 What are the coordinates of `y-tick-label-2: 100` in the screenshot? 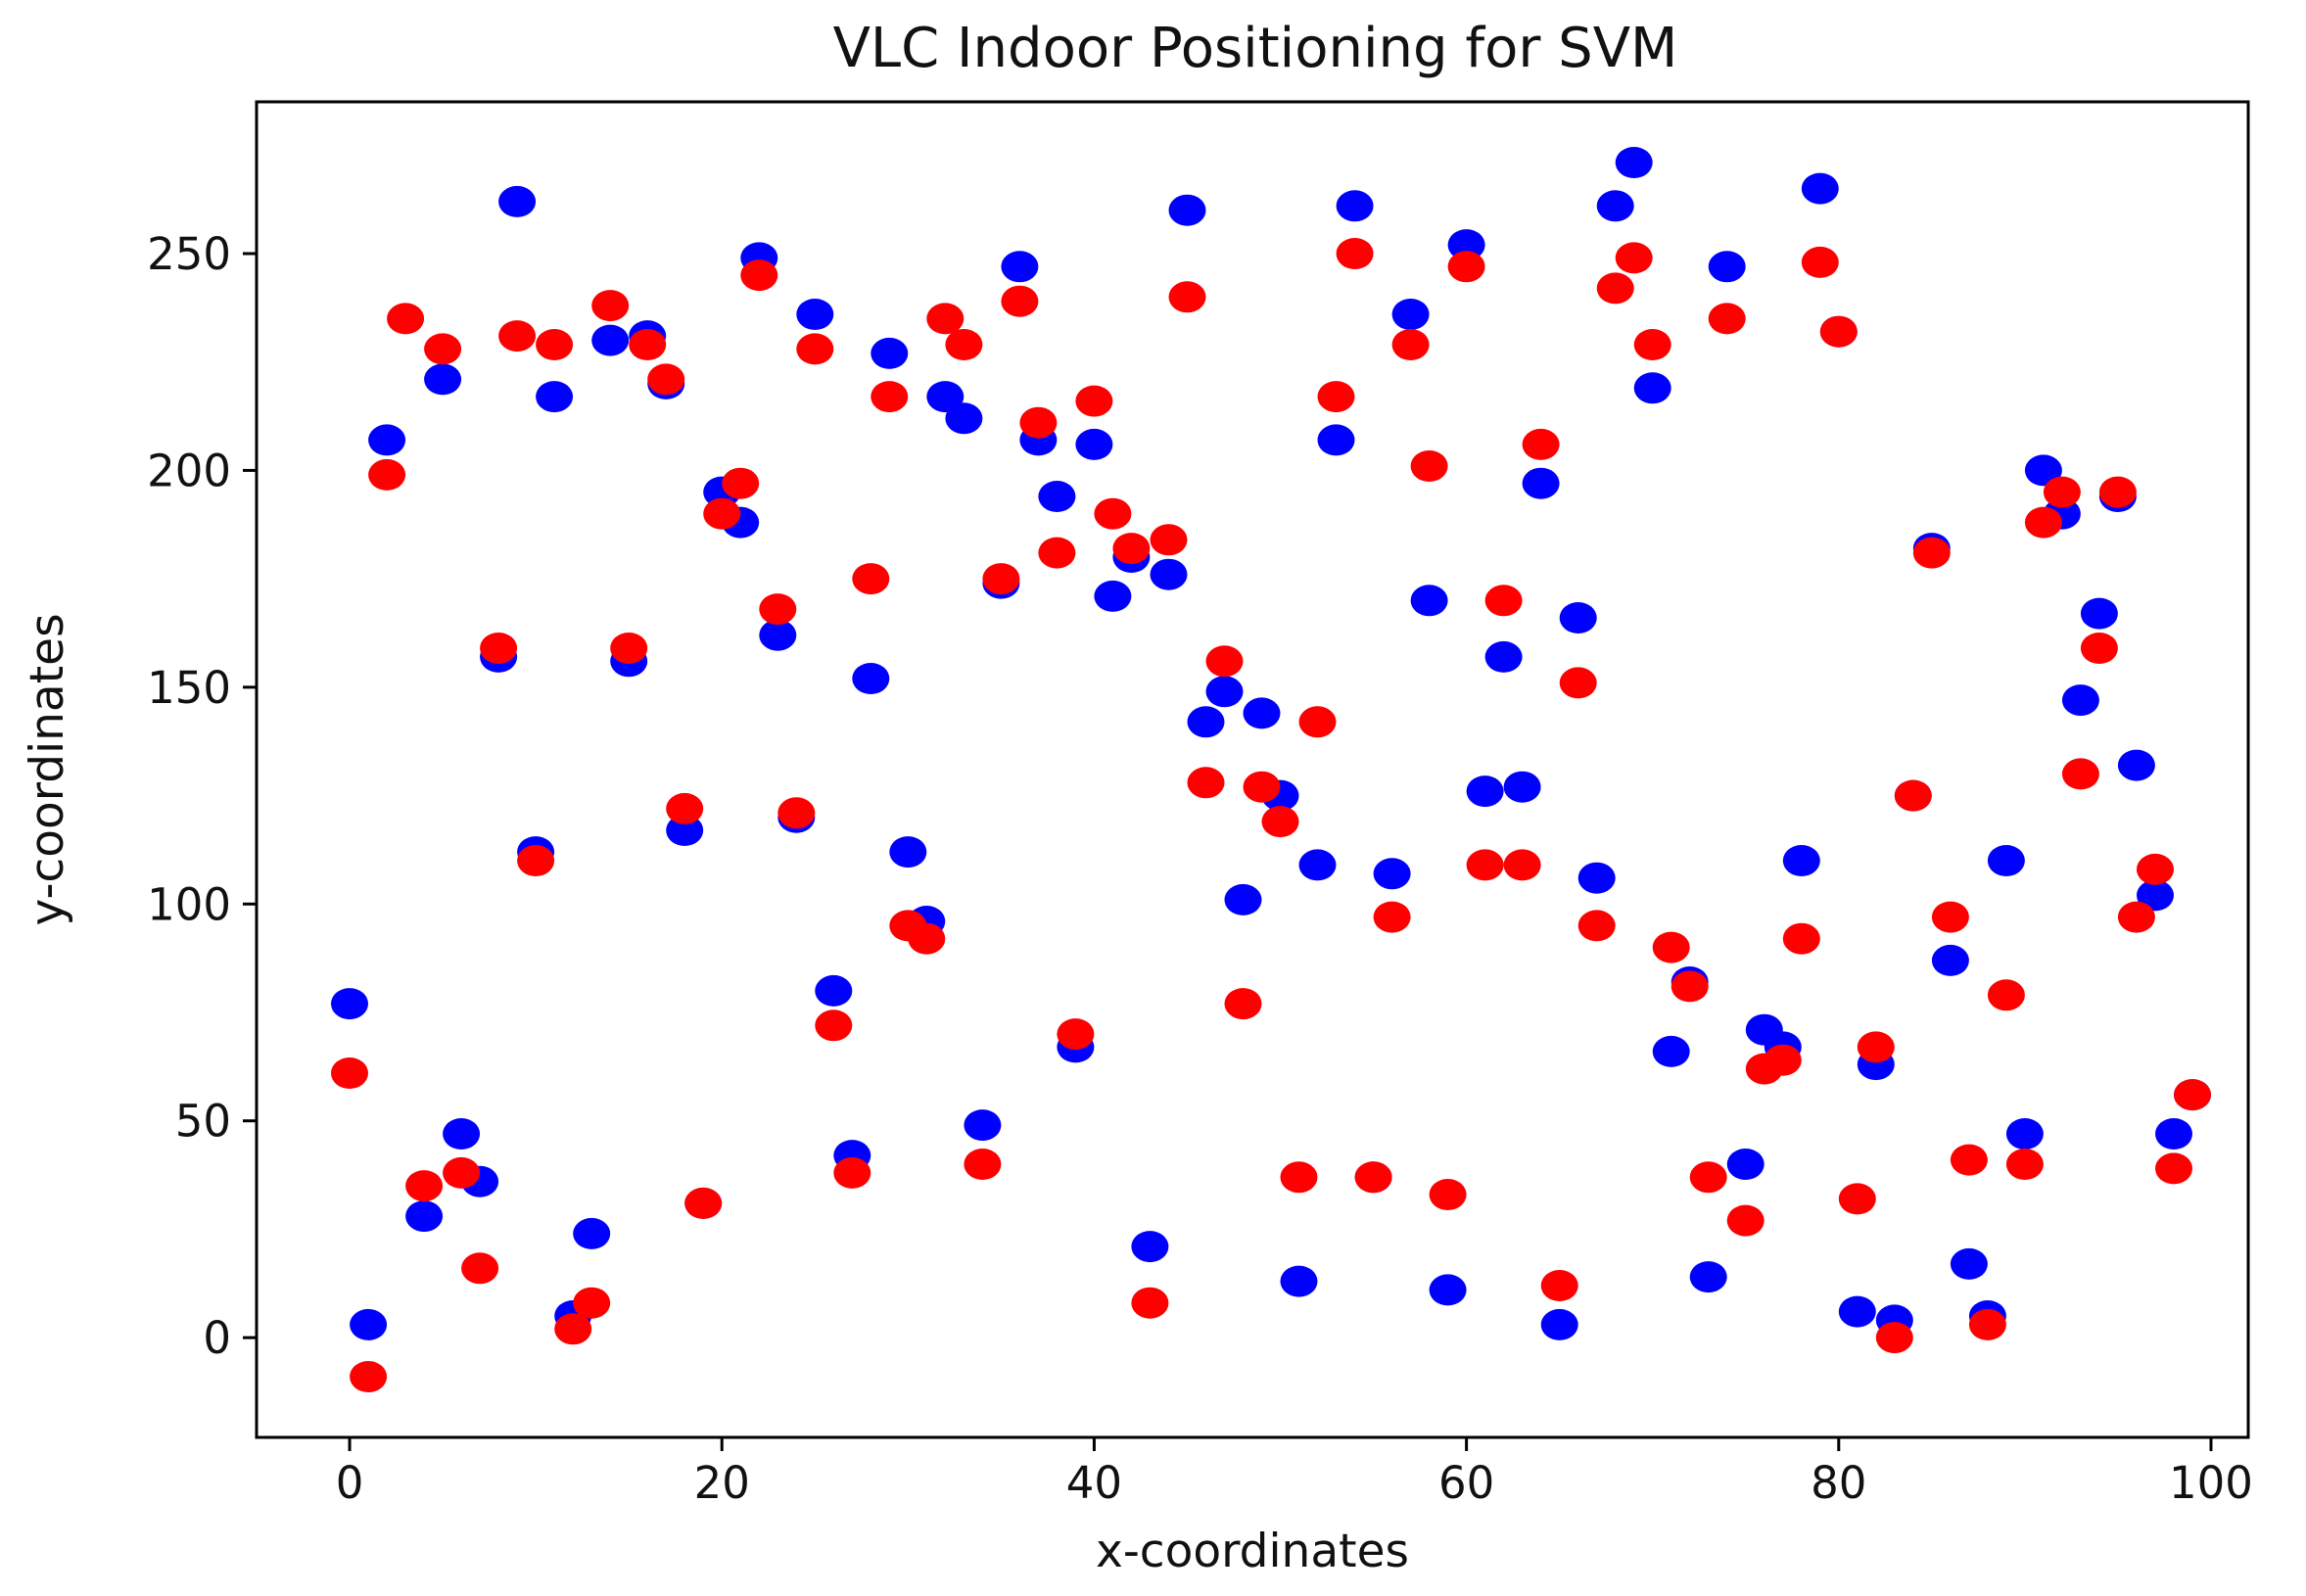 It's located at (189, 904).